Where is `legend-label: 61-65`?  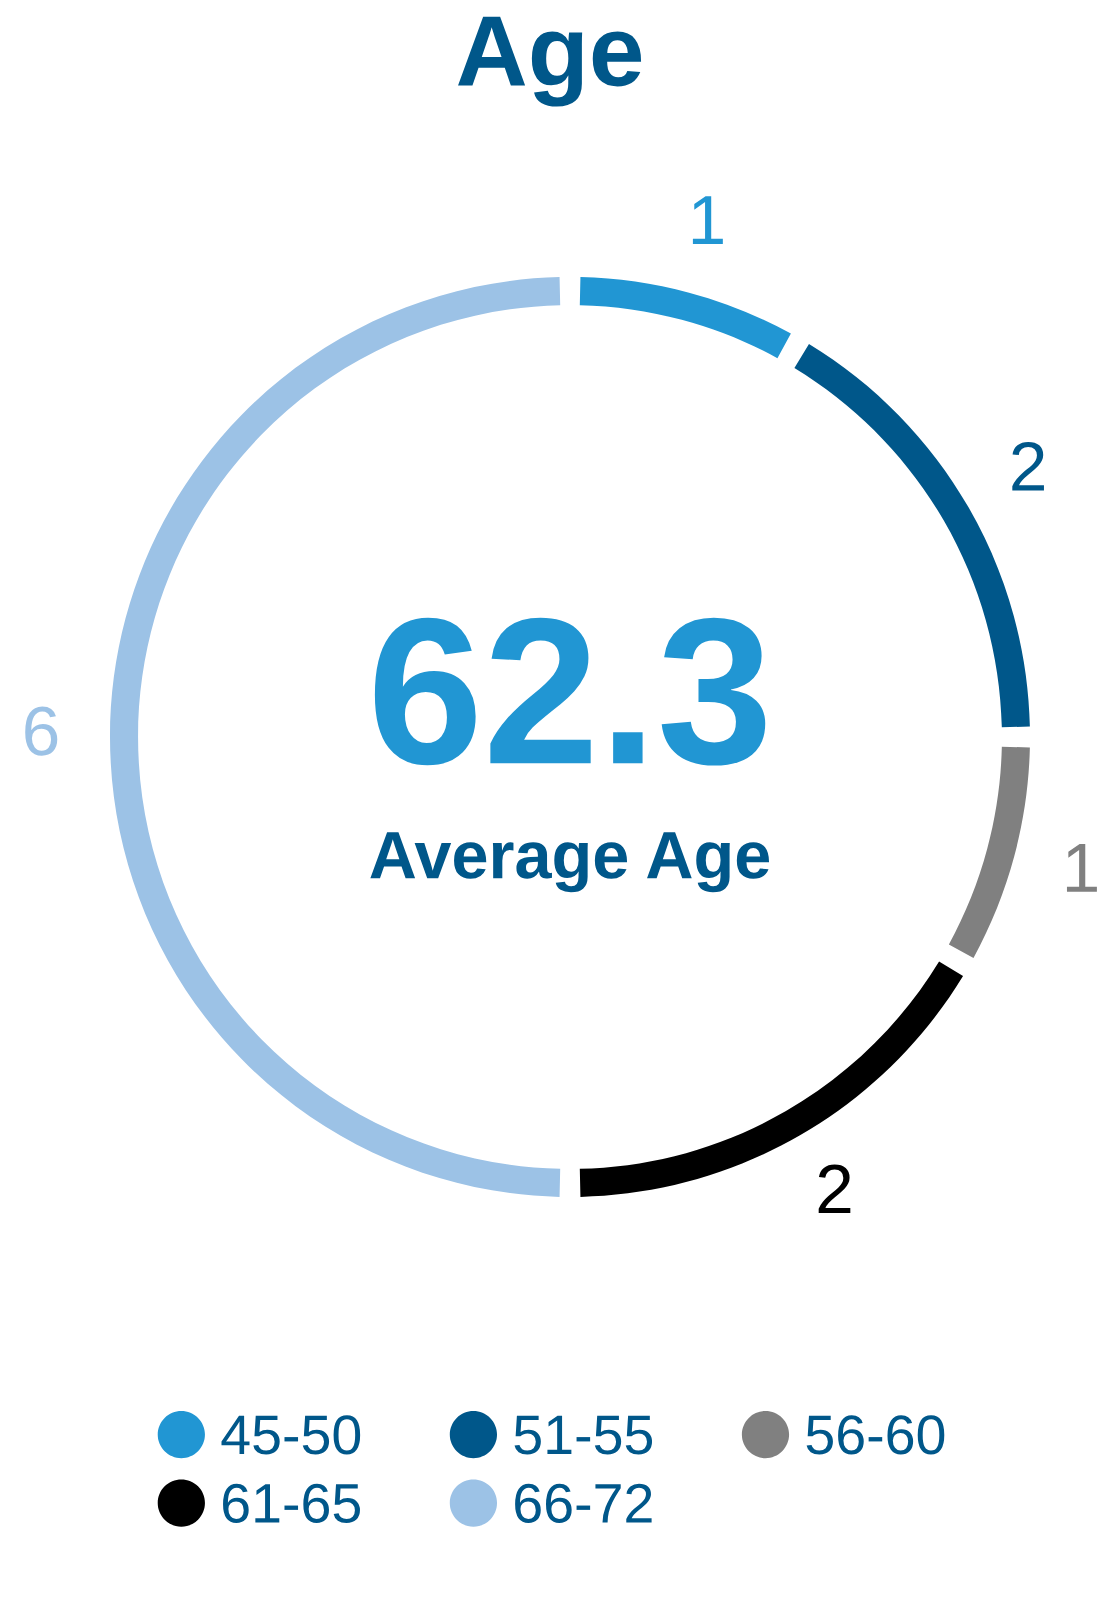 legend-label: 61-65 is located at coordinates (291, 1503).